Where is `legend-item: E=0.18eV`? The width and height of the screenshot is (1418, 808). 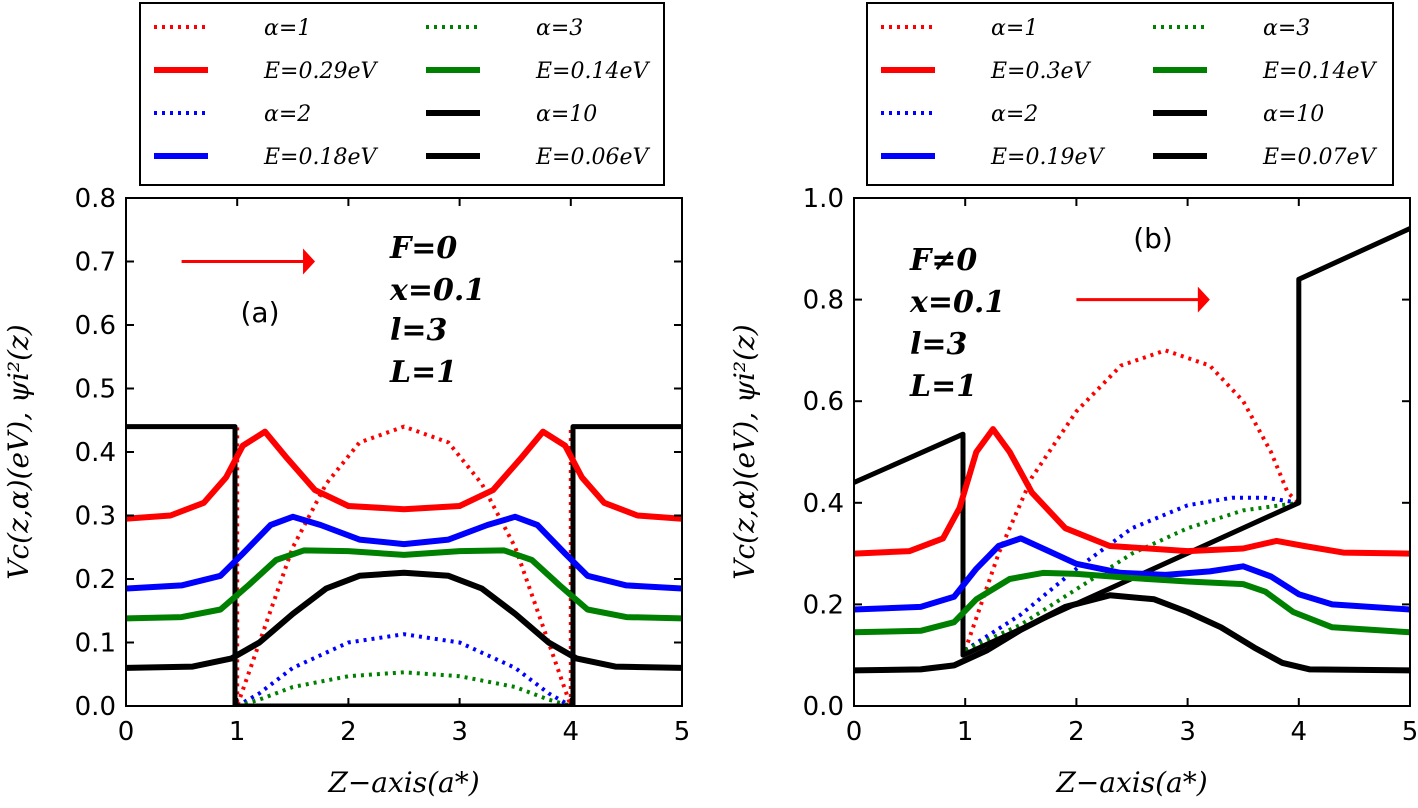 legend-item: E=0.18eV is located at coordinates (266, 157).